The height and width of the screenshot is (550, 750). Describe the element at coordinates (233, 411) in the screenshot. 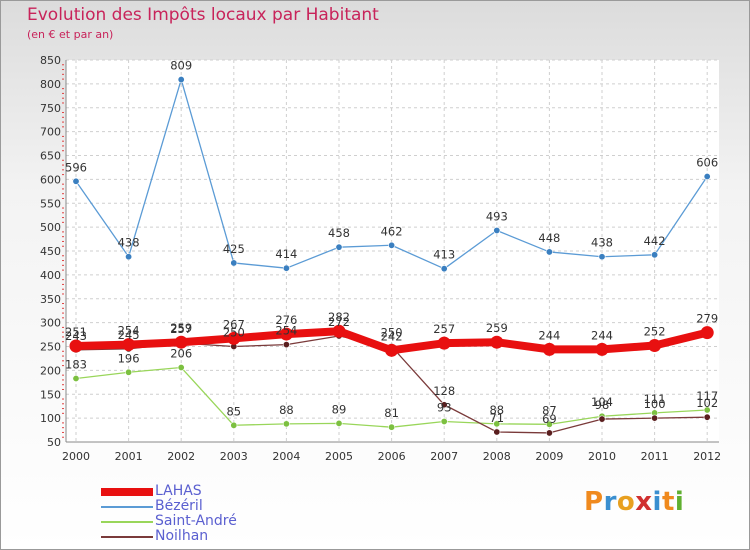

I see `data-label-saint-andr-: 85` at that location.